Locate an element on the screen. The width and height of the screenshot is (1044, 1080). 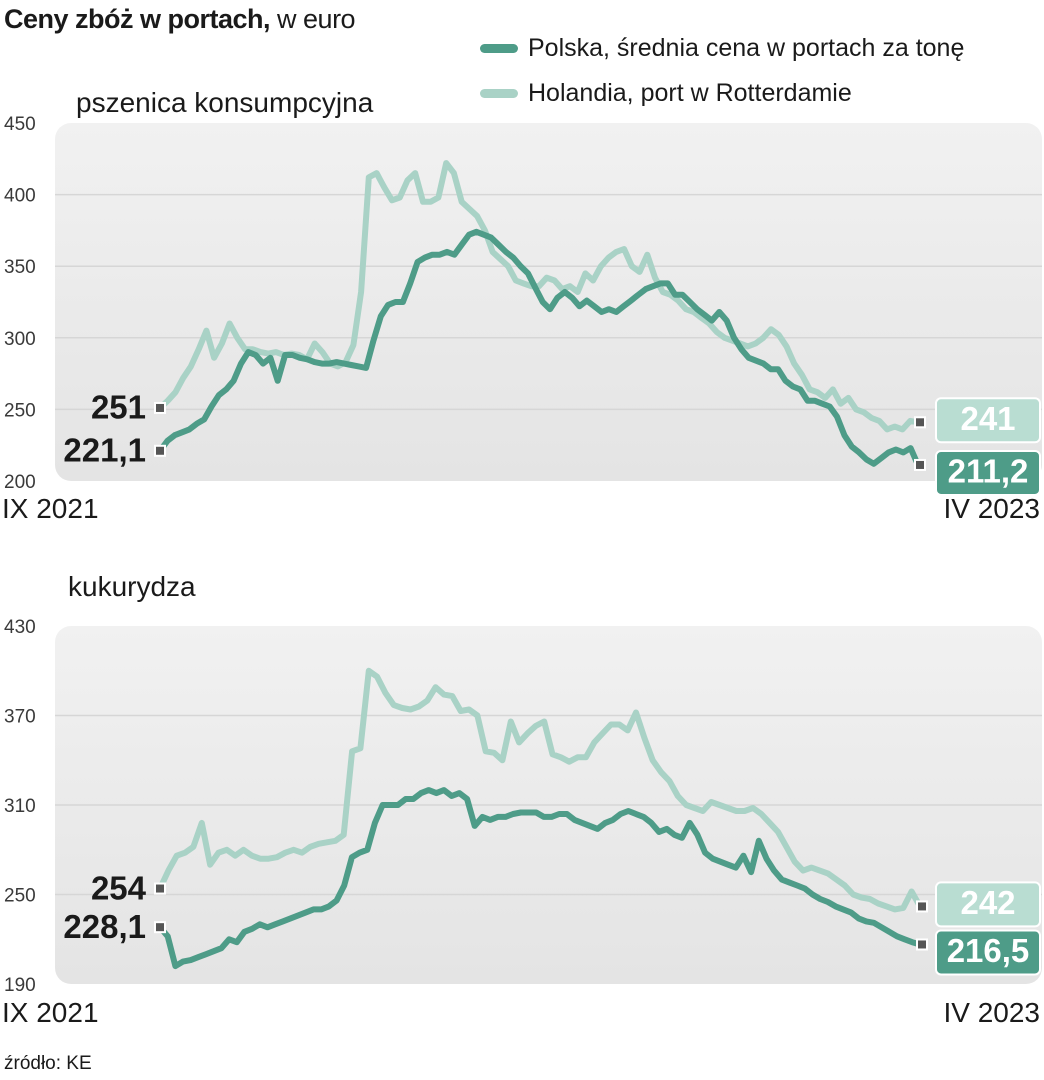
start-value-label-polska: 221,1 is located at coordinates (104, 450).